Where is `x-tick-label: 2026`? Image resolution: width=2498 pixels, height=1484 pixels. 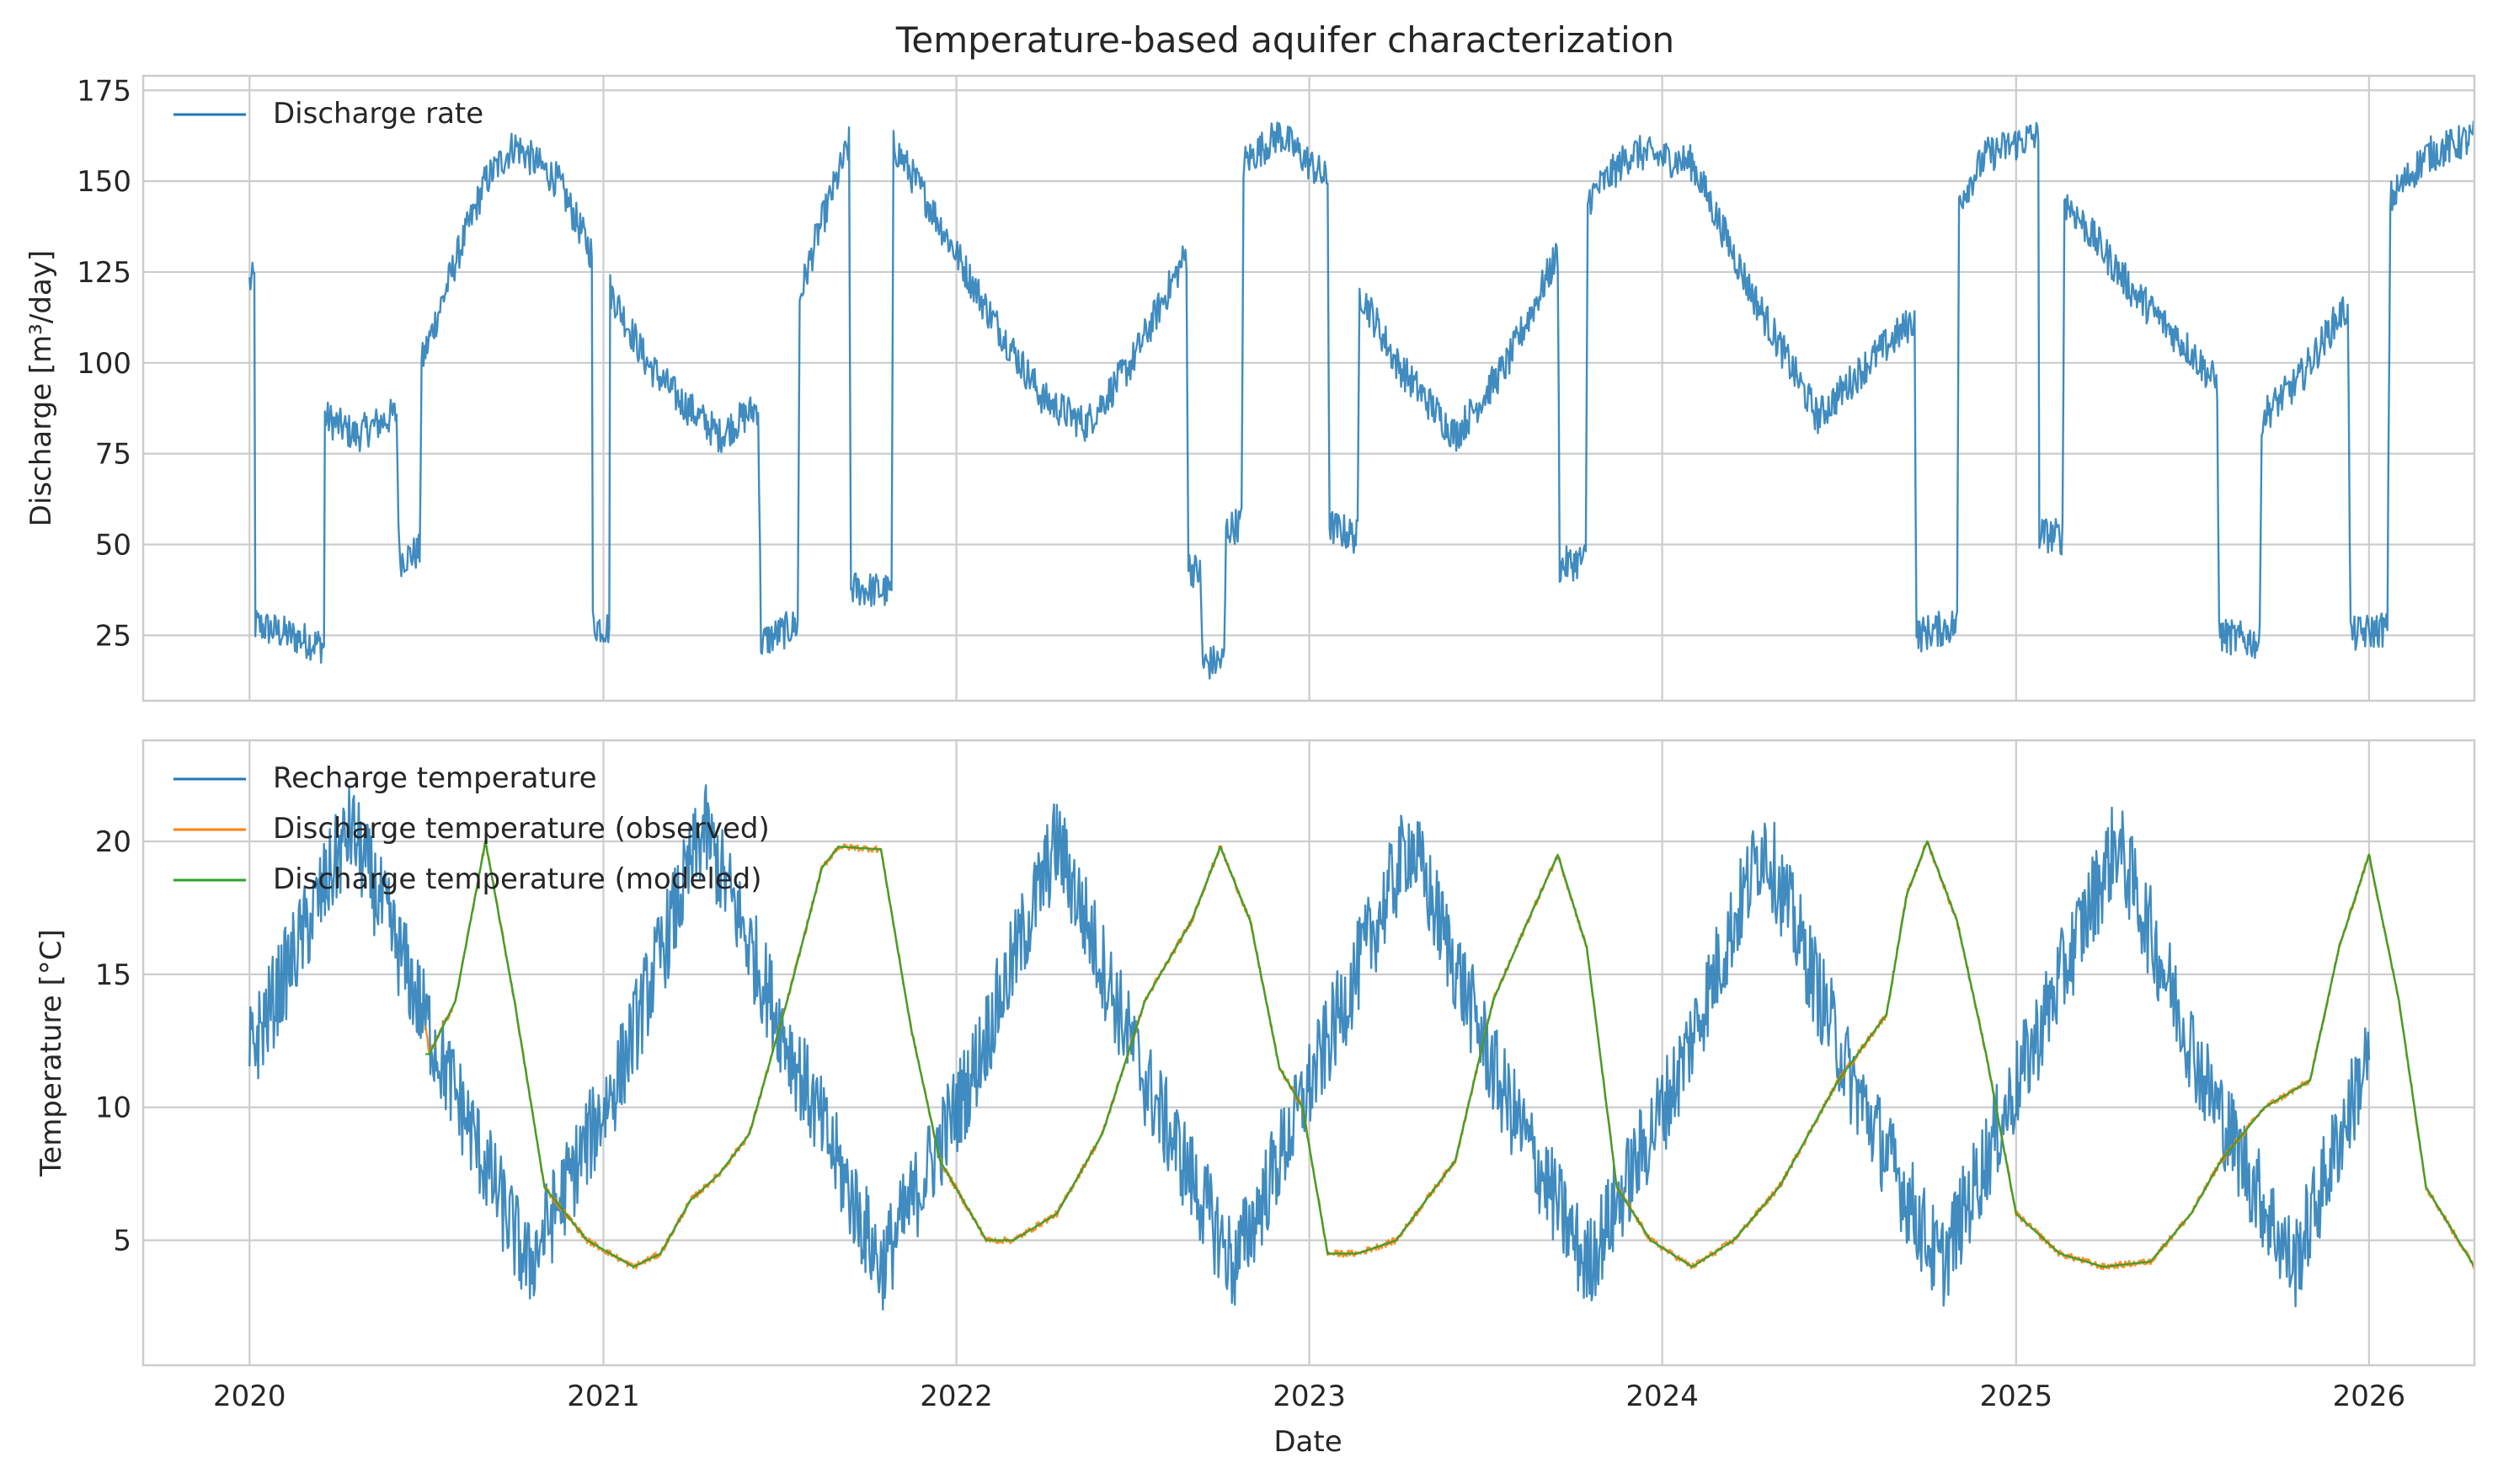 x-tick-label: 2026 is located at coordinates (2369, 1397).